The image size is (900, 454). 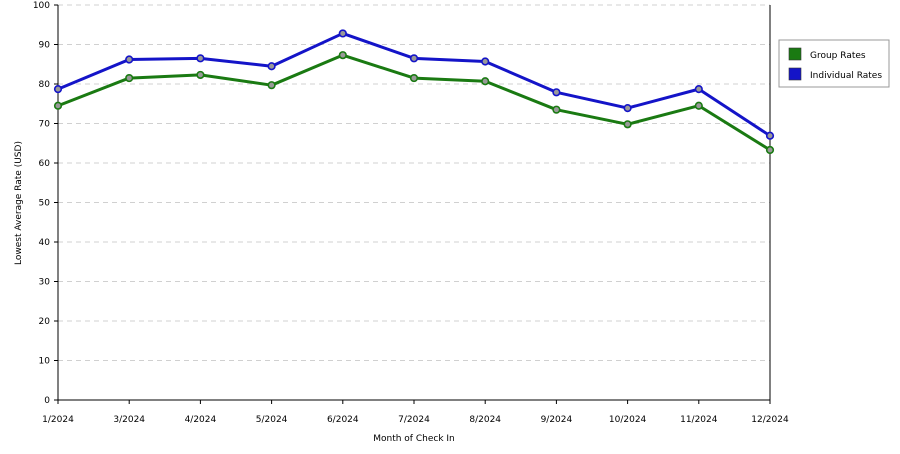 What do you see at coordinates (557, 420) in the screenshot?
I see `x-tick-label: 9/2024` at bounding box center [557, 420].